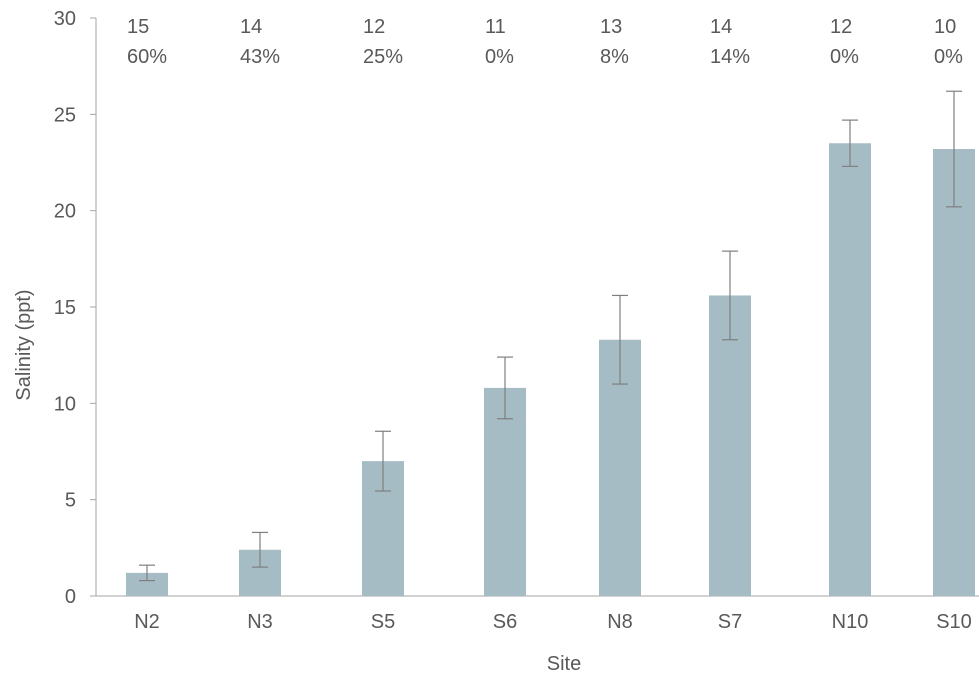 This screenshot has width=979, height=677. What do you see at coordinates (260, 57) in the screenshot?
I see `percent-label: 43%` at bounding box center [260, 57].